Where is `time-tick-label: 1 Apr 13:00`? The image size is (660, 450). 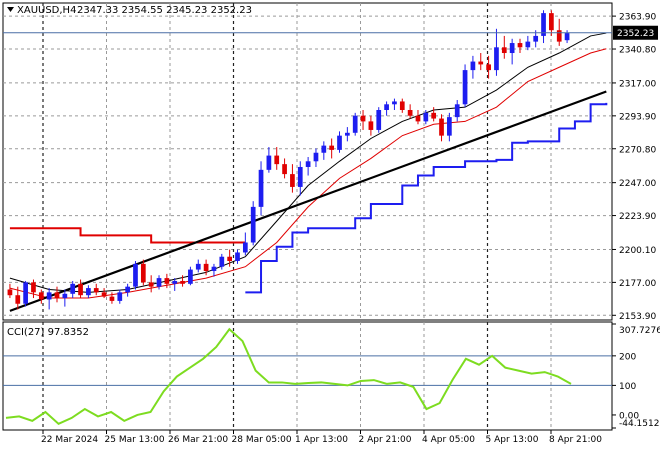
time-tick-label: 1 Apr 13:00 is located at coordinates (321, 440).